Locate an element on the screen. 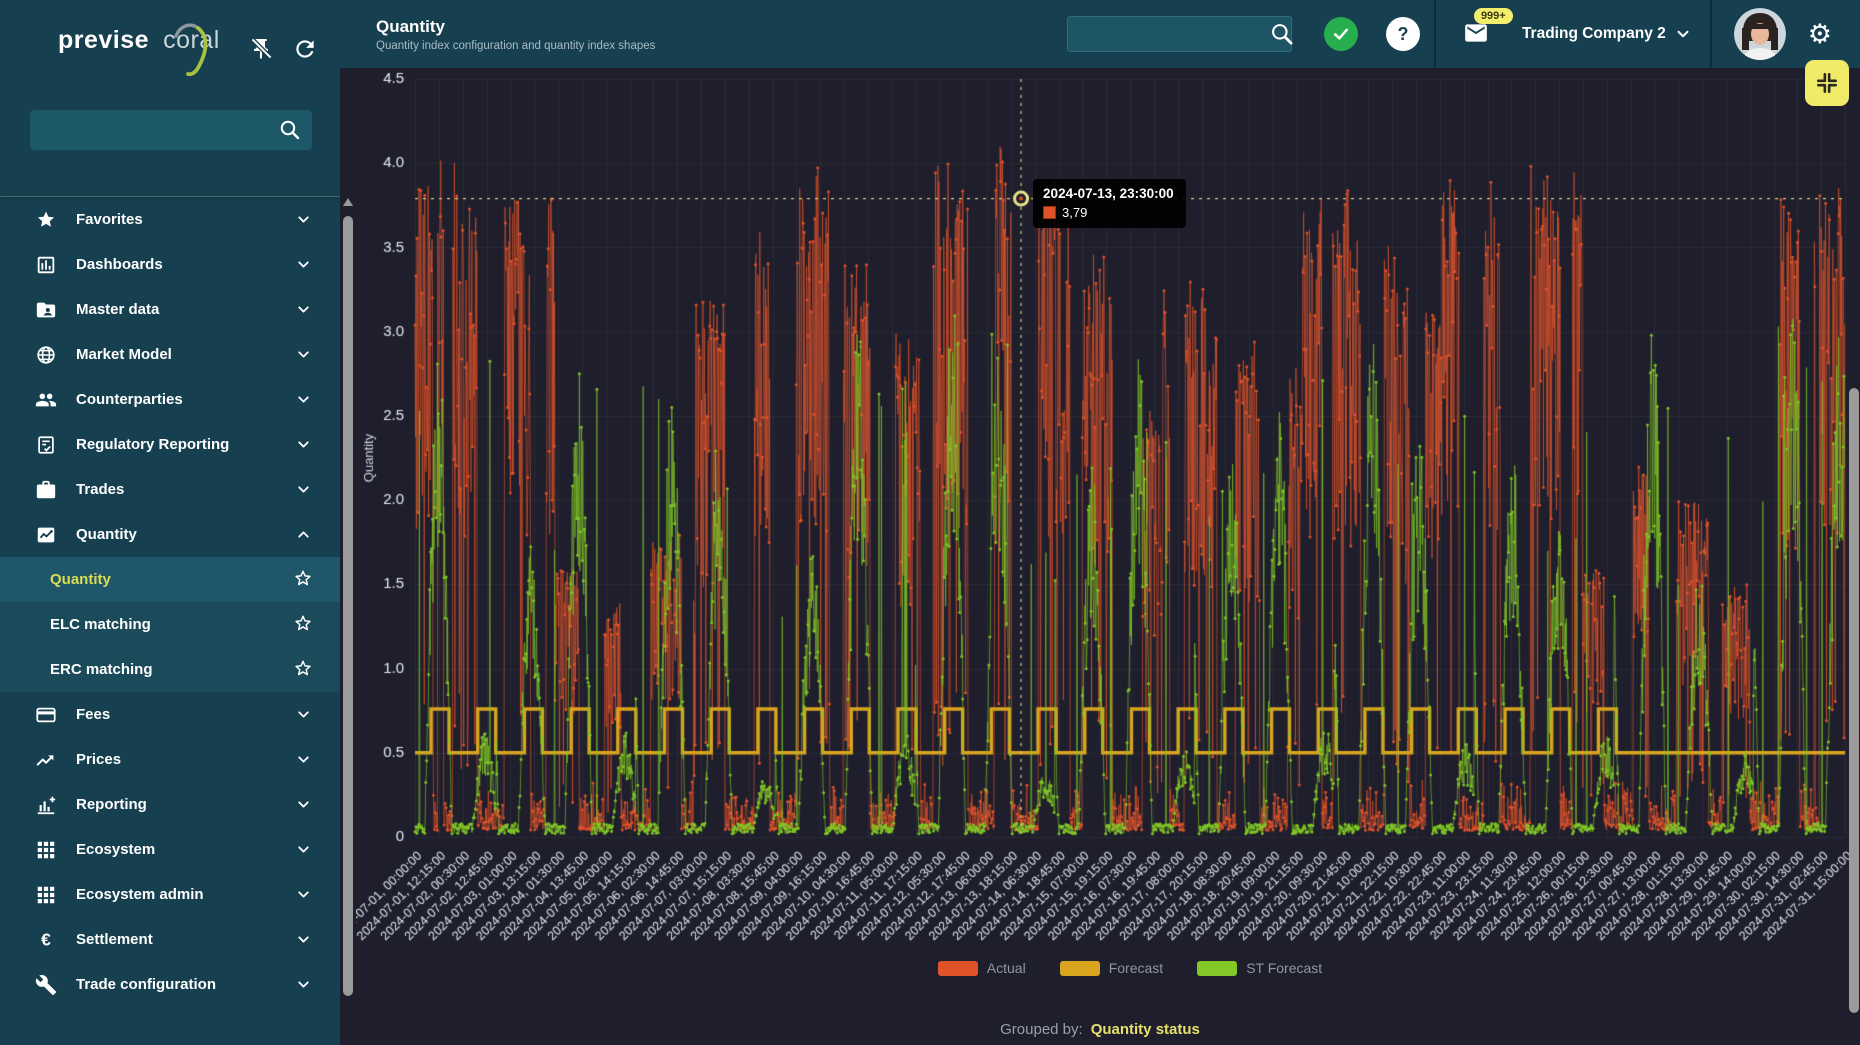  chart-legend: Actual Forecast ST Forecast is located at coordinates (1130, 968).